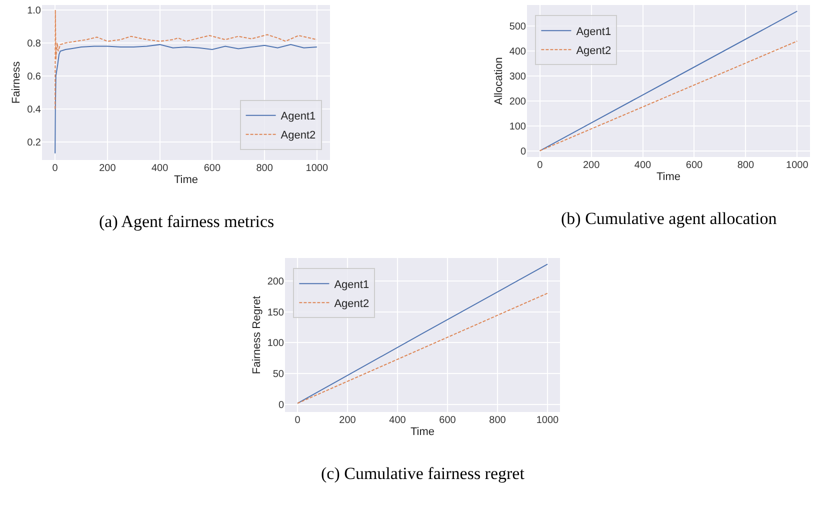  What do you see at coordinates (186, 221) in the screenshot?
I see `text: (a) Agent fairness metrics` at bounding box center [186, 221].